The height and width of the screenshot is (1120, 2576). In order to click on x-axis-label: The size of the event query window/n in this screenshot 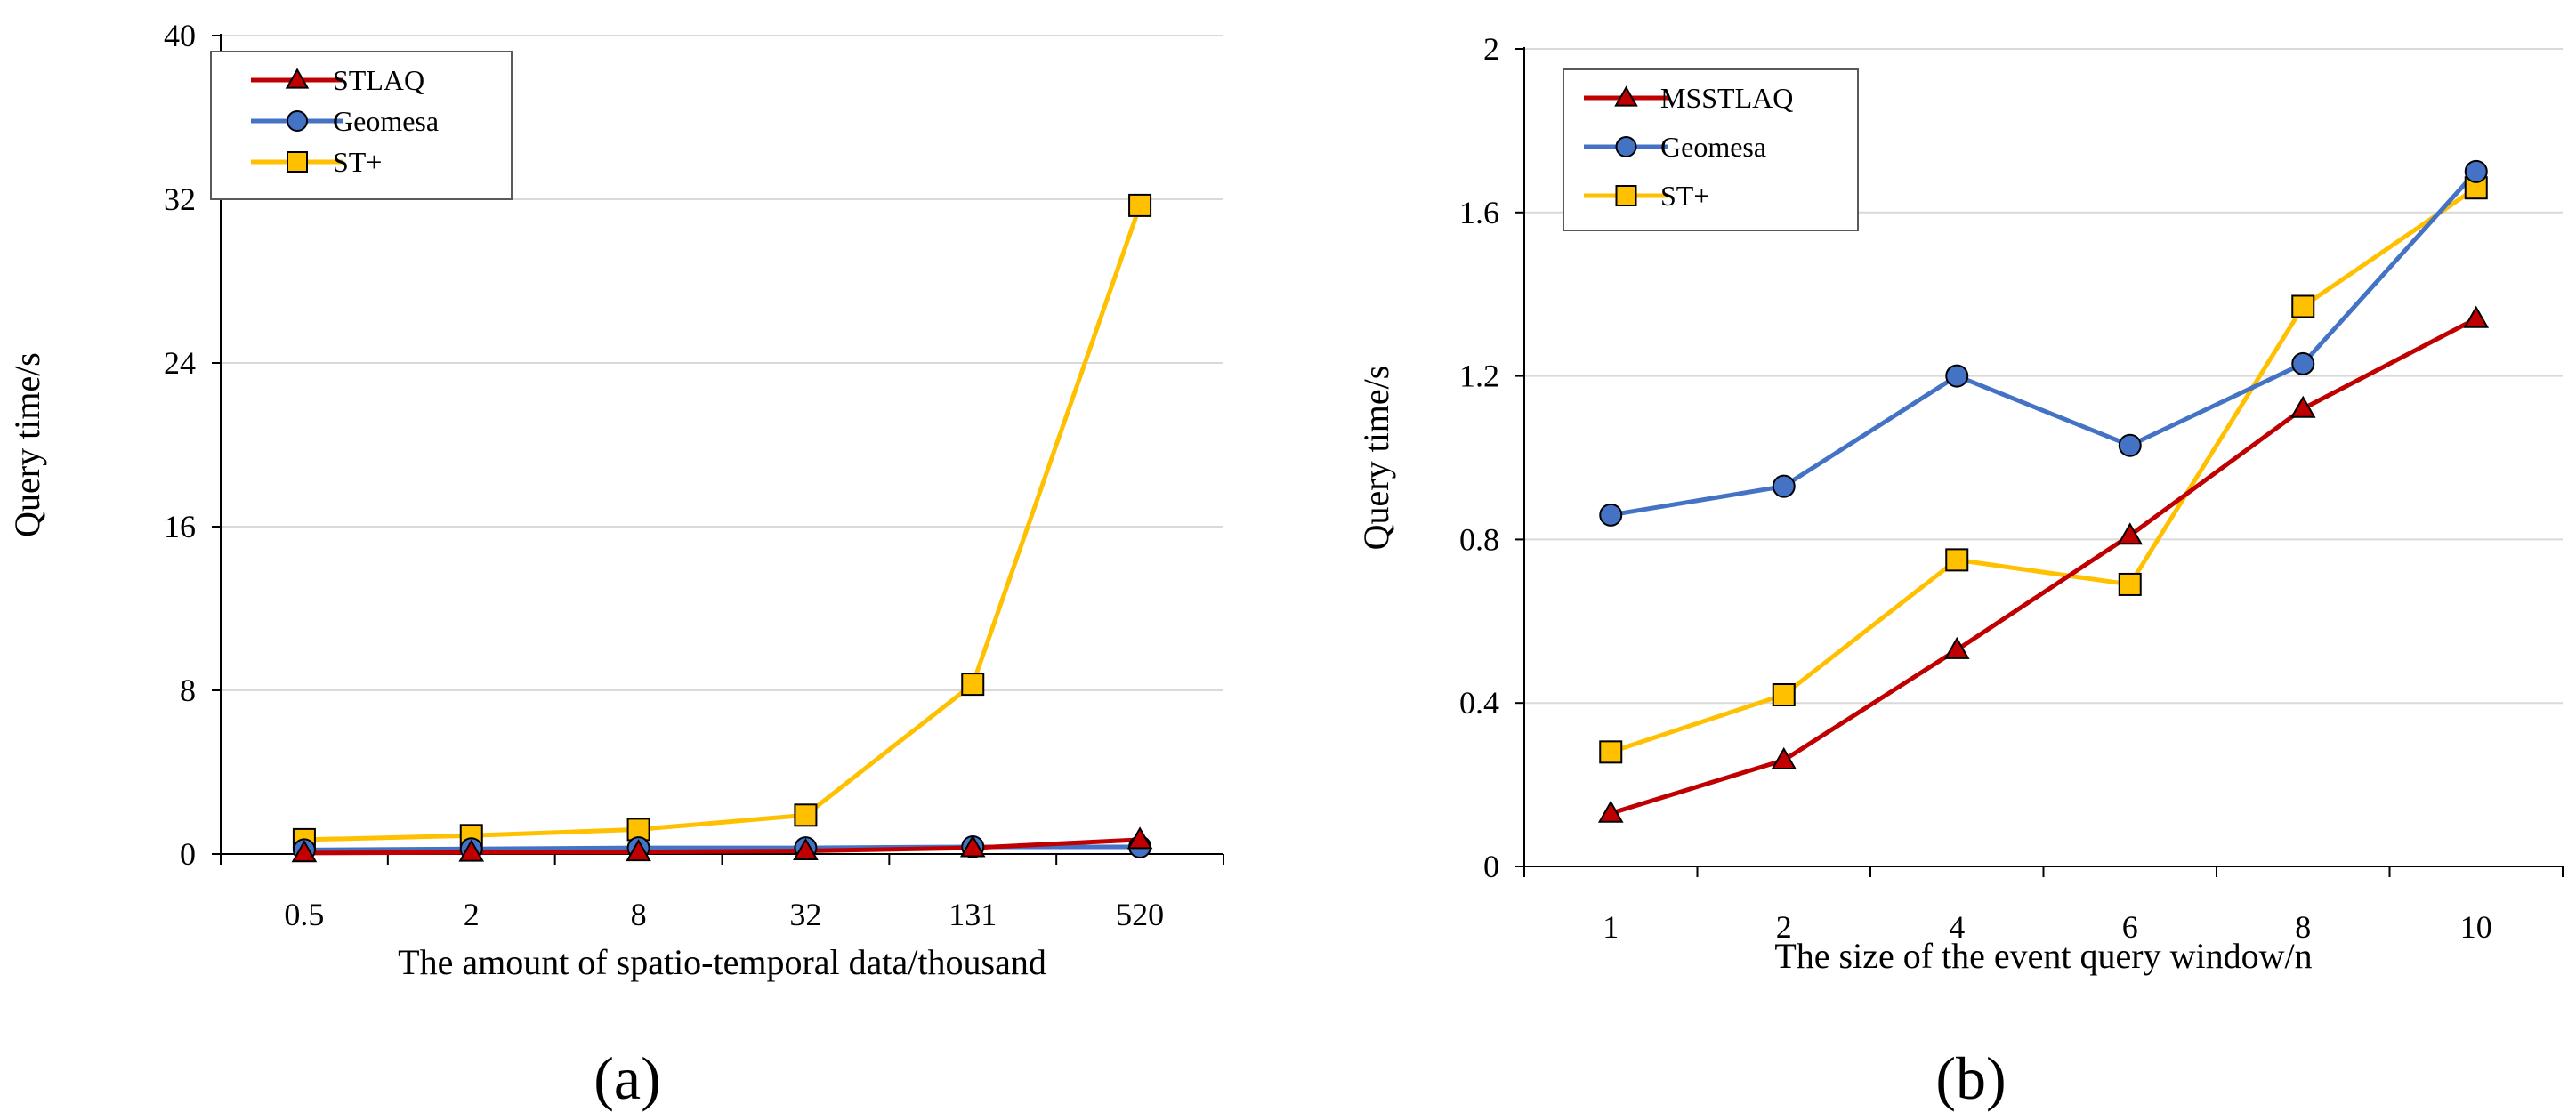, I will do `click(2043, 956)`.